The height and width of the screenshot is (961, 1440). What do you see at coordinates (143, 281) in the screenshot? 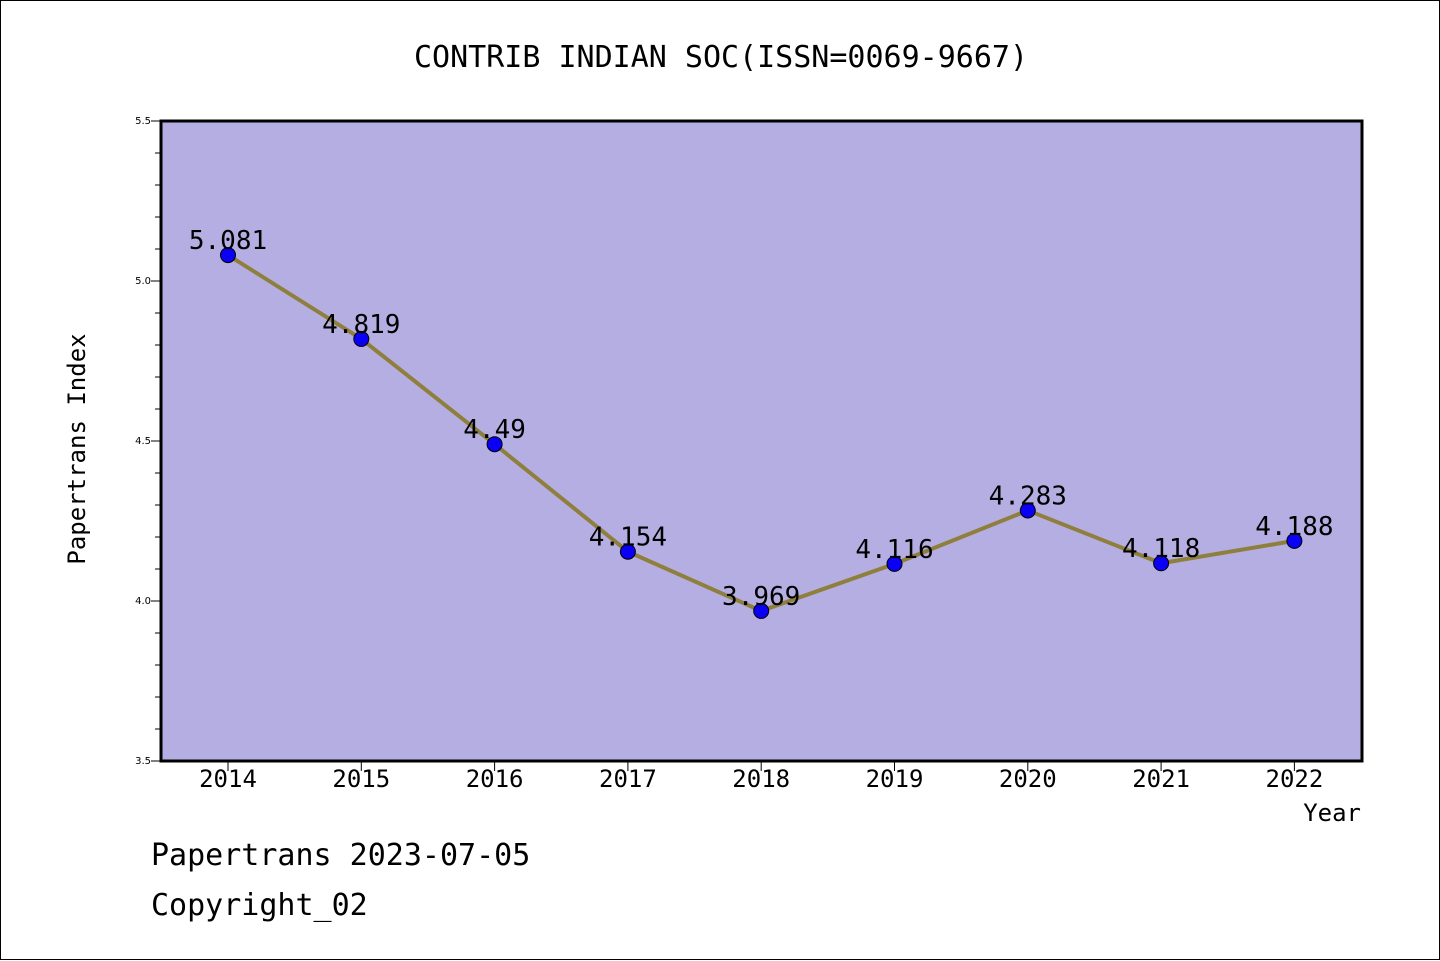
I see `y-tick-label: 5.0` at bounding box center [143, 281].